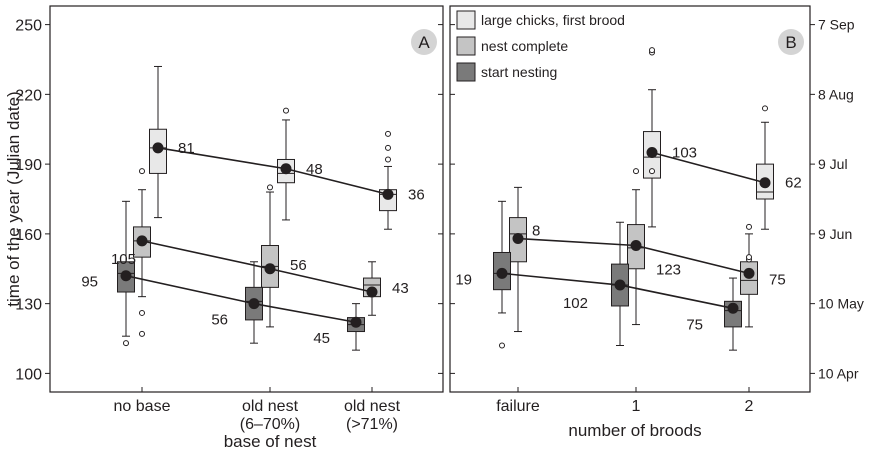  I want to click on y-tick-label-right: 10 May, so click(841, 304).